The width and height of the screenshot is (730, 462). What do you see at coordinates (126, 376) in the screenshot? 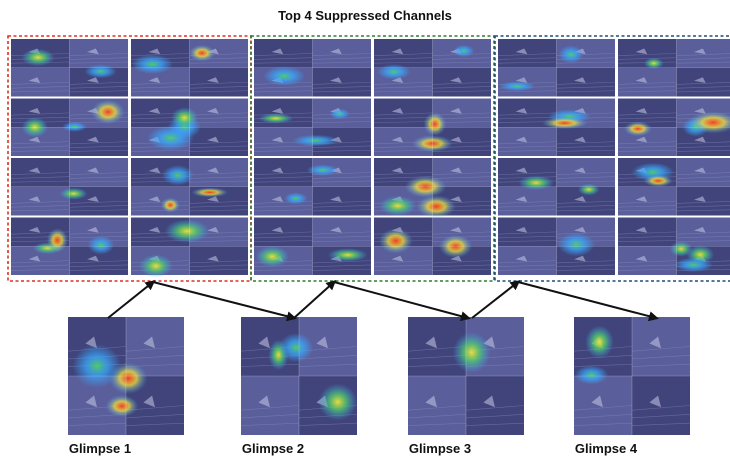
I see `glimpse-1-image` at bounding box center [126, 376].